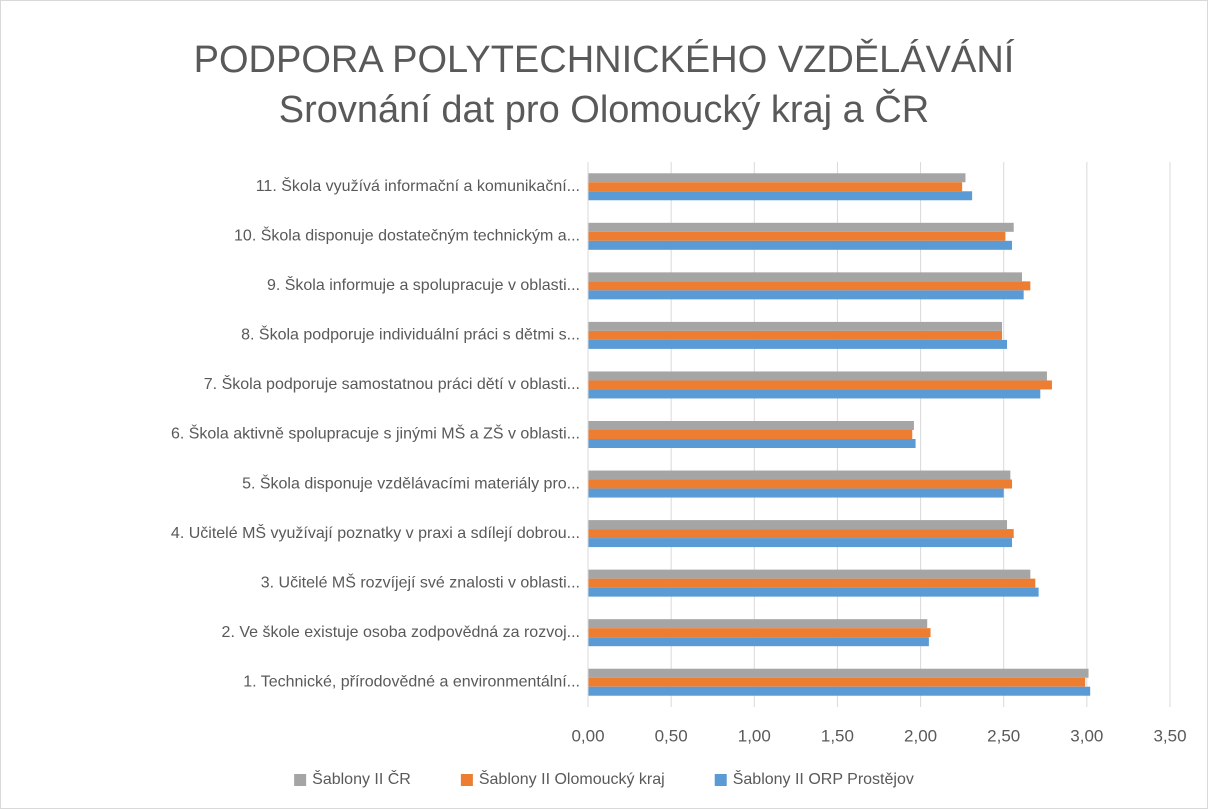  Describe the element at coordinates (1169, 735) in the screenshot. I see `x-tick-label: 3,50` at that location.